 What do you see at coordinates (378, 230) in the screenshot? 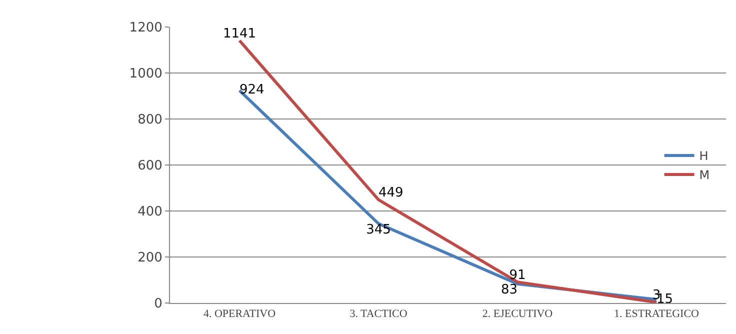
I see `data-label: 345` at bounding box center [378, 230].